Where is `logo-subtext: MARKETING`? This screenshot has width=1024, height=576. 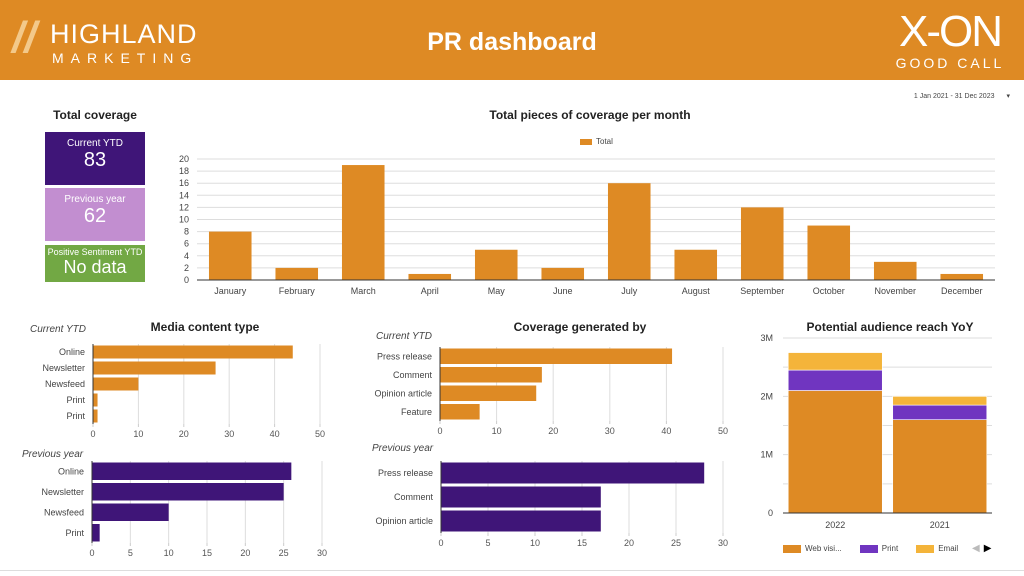
logo-subtext: MARKETING is located at coordinates (125, 58).